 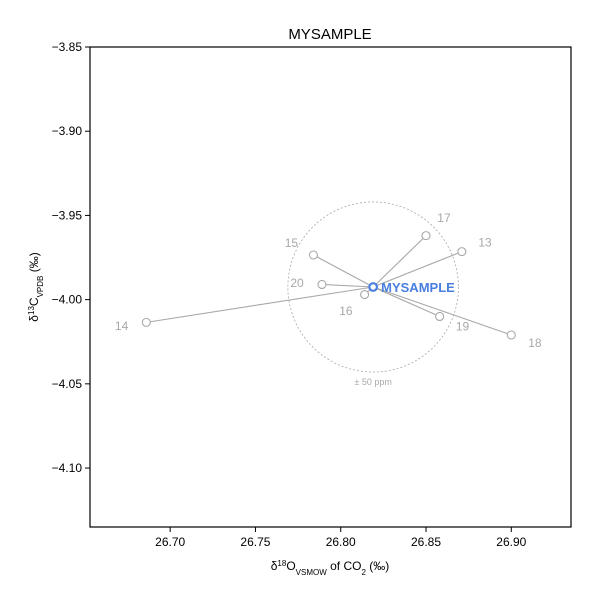 I want to click on x-tick-label: 26.80, so click(x=341, y=542).